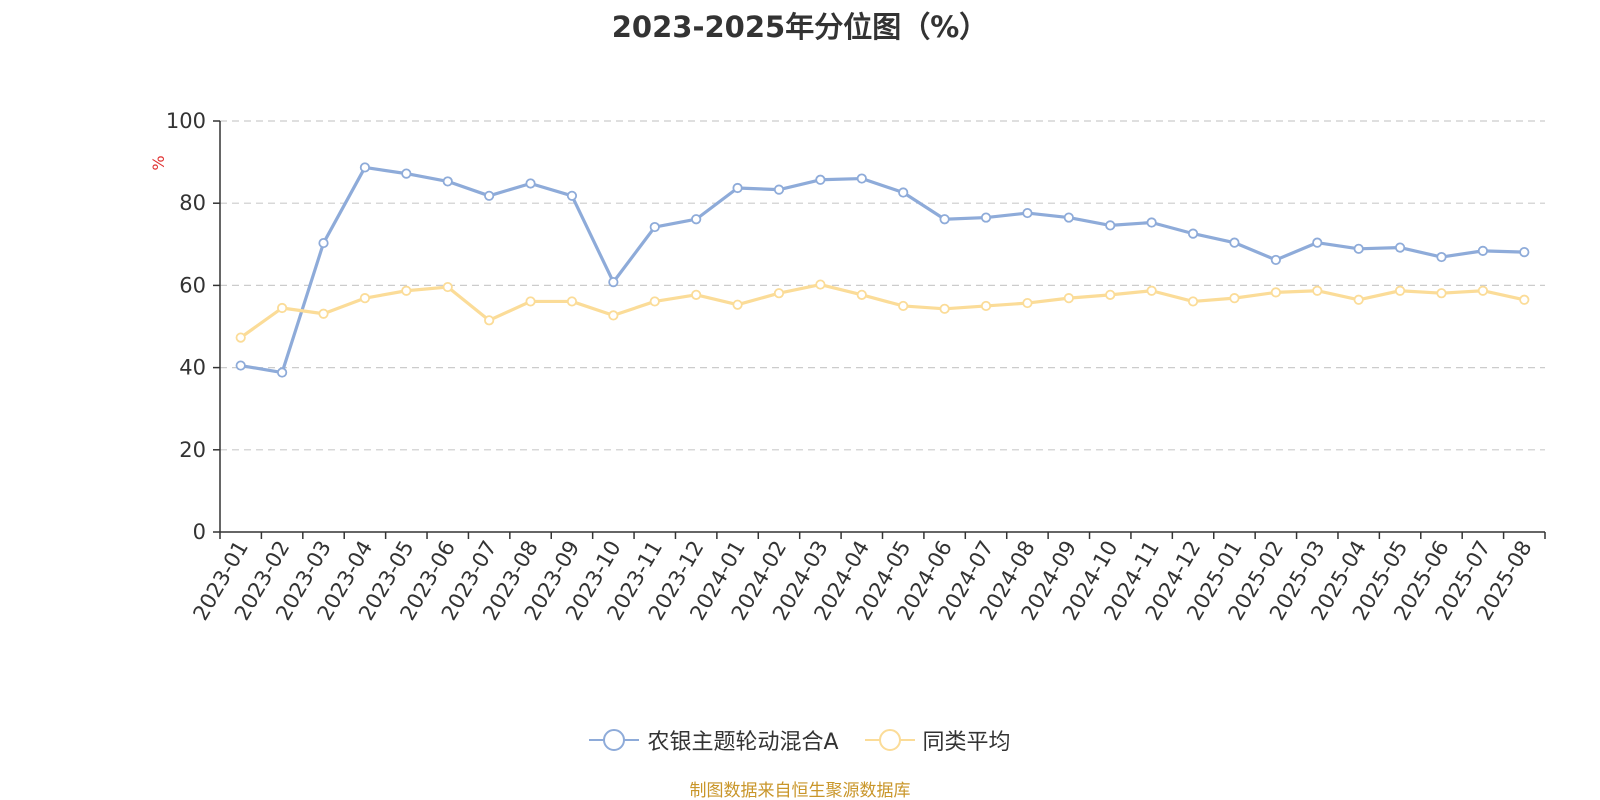  I want to click on y-tick-label: 40, so click(192, 368).